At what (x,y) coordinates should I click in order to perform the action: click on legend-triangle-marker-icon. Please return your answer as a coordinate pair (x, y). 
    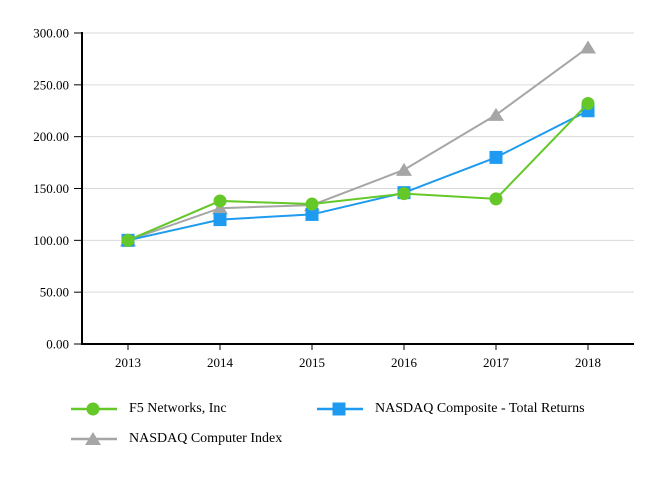
    Looking at the image, I should click on (94, 438).